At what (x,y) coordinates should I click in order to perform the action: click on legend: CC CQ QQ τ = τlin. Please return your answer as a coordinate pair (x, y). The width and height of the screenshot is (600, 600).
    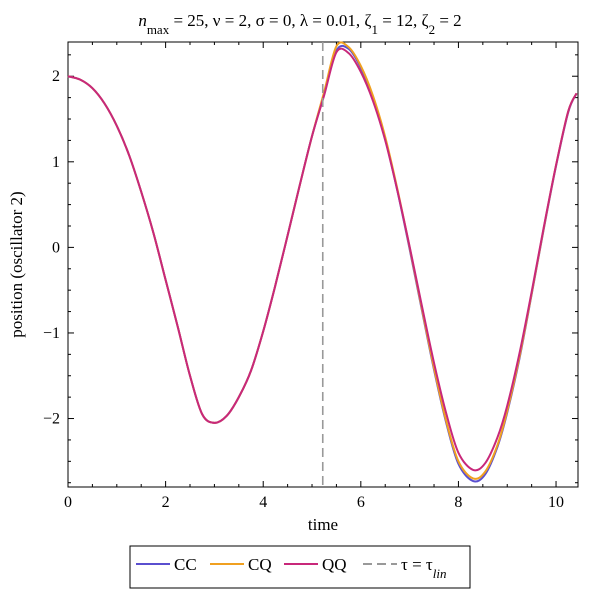
    Looking at the image, I should click on (300, 567).